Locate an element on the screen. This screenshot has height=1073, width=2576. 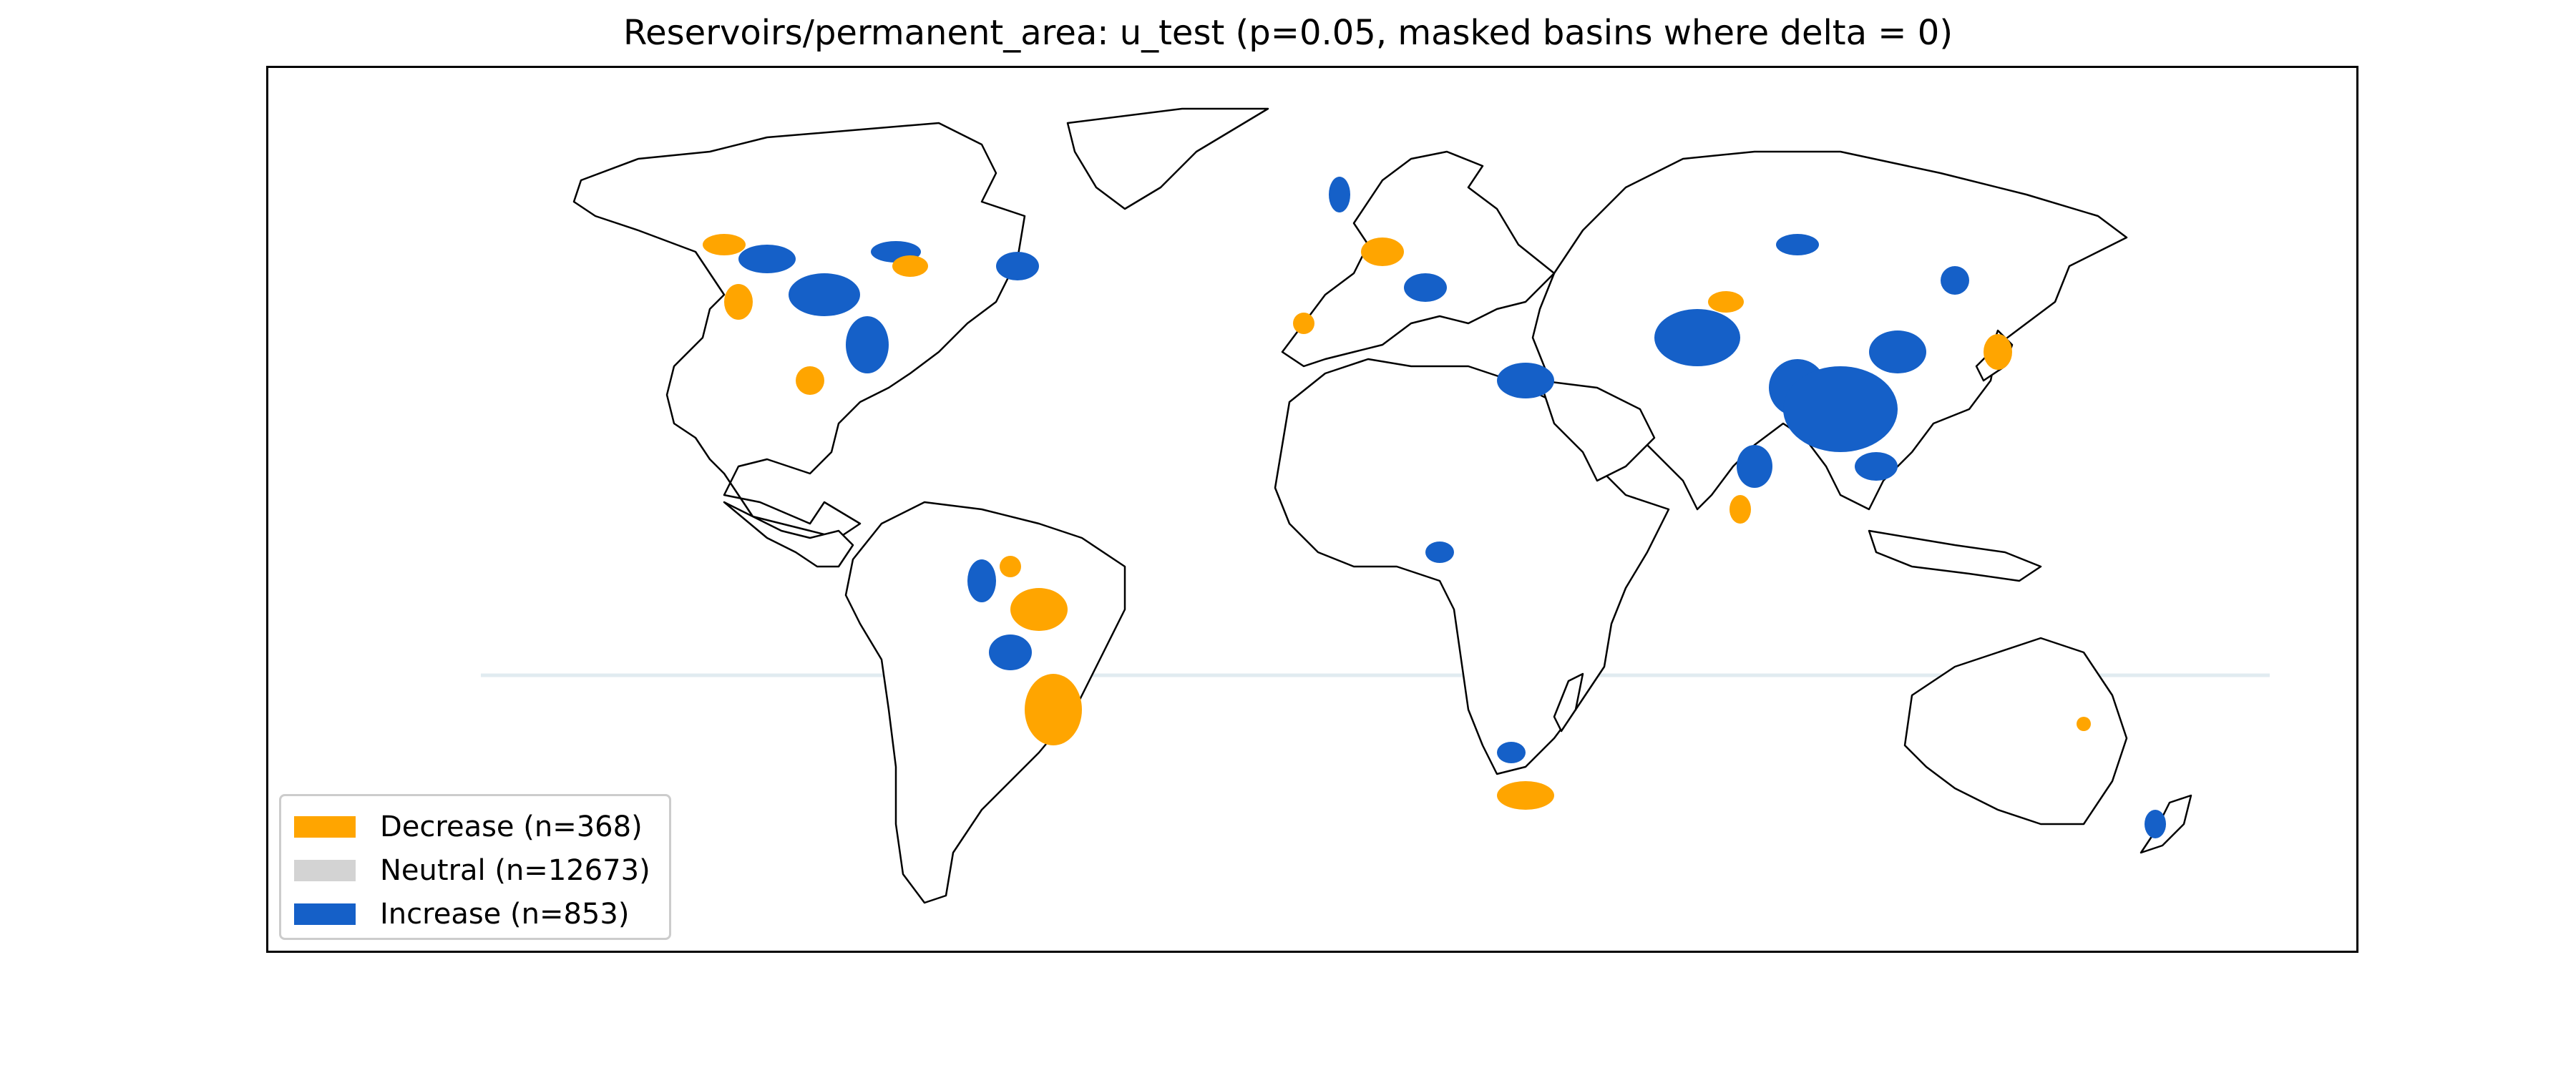
legend-row-decrease: Decrease (n=368) is located at coordinates (481, 827).